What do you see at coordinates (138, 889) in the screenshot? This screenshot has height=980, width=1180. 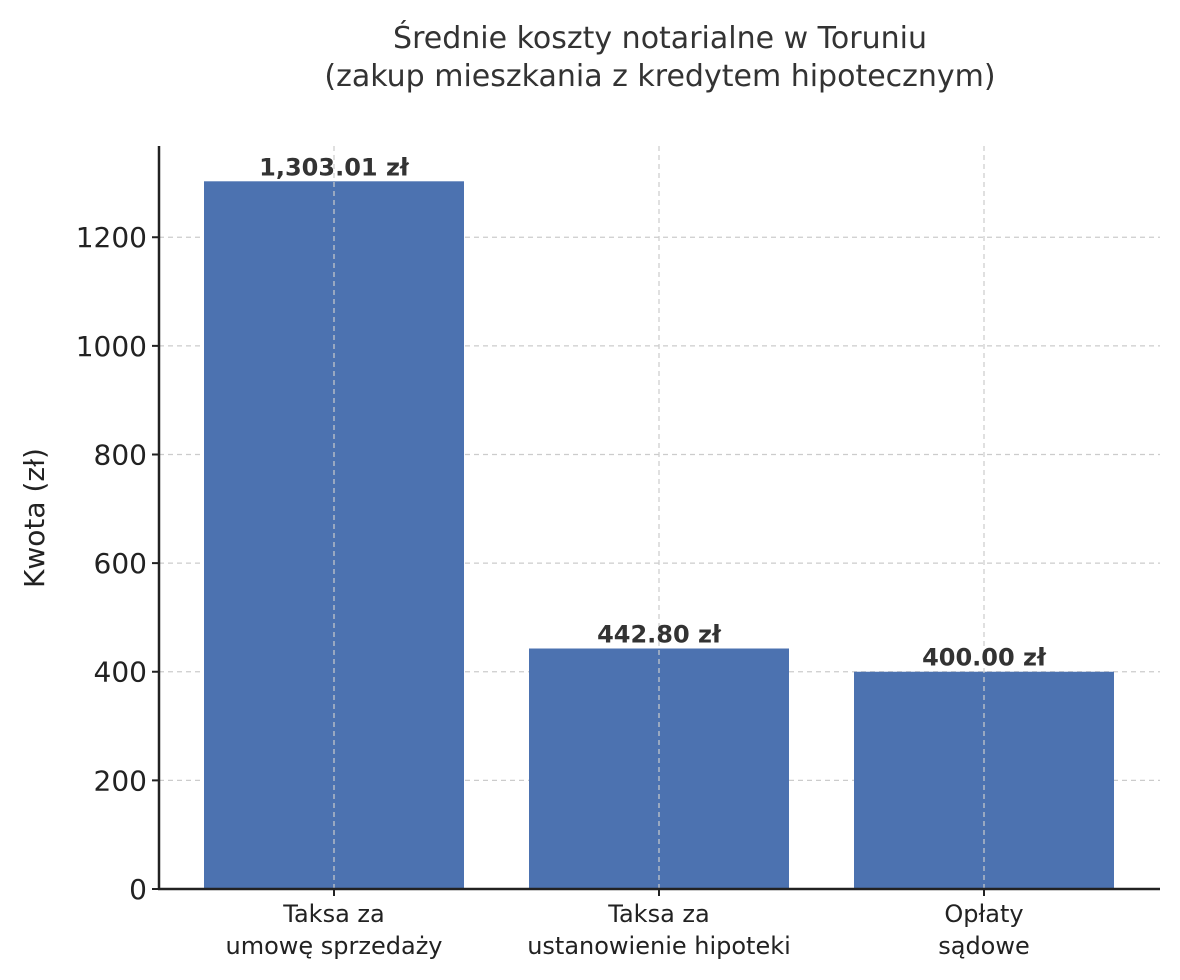 I see `y-tick-label: 0` at bounding box center [138, 889].